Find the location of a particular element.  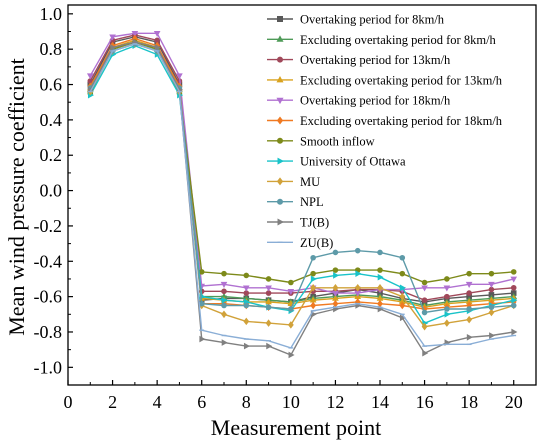

legend-label: NPL is located at coordinates (312, 202).